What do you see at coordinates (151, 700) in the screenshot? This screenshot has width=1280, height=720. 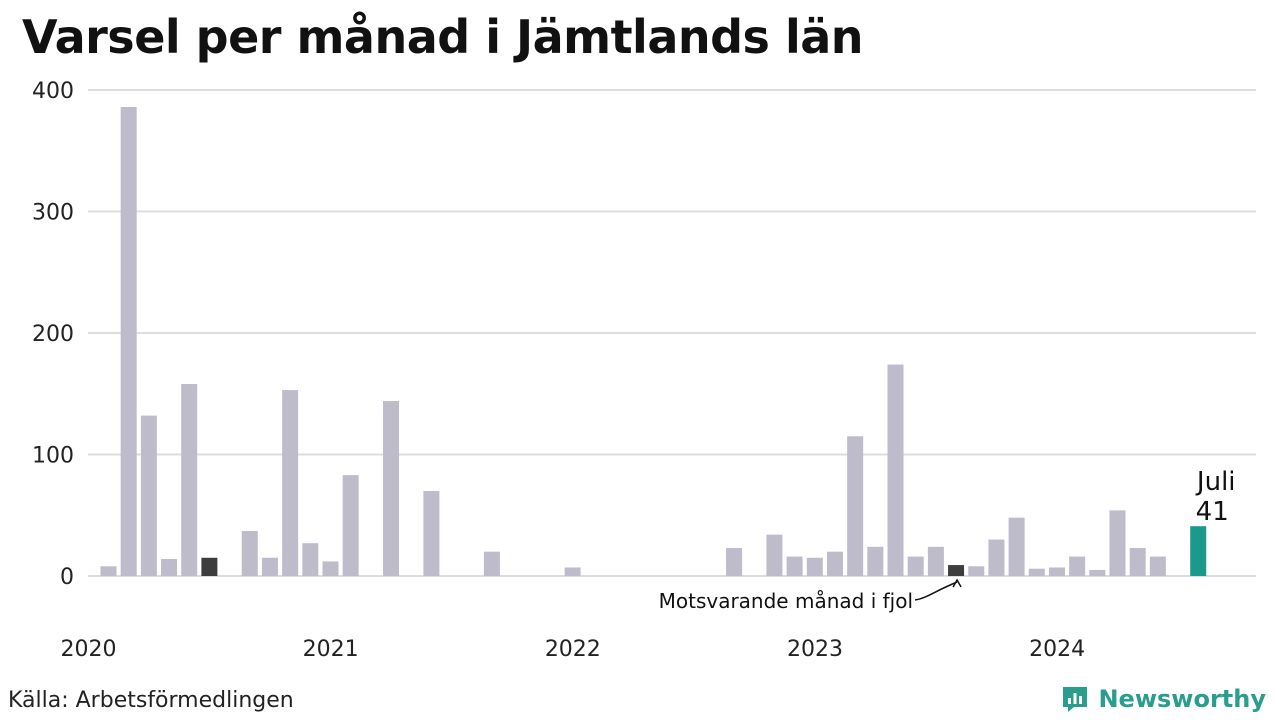 I see `source-note: Källa: Arbetsförmedlingen` at bounding box center [151, 700].